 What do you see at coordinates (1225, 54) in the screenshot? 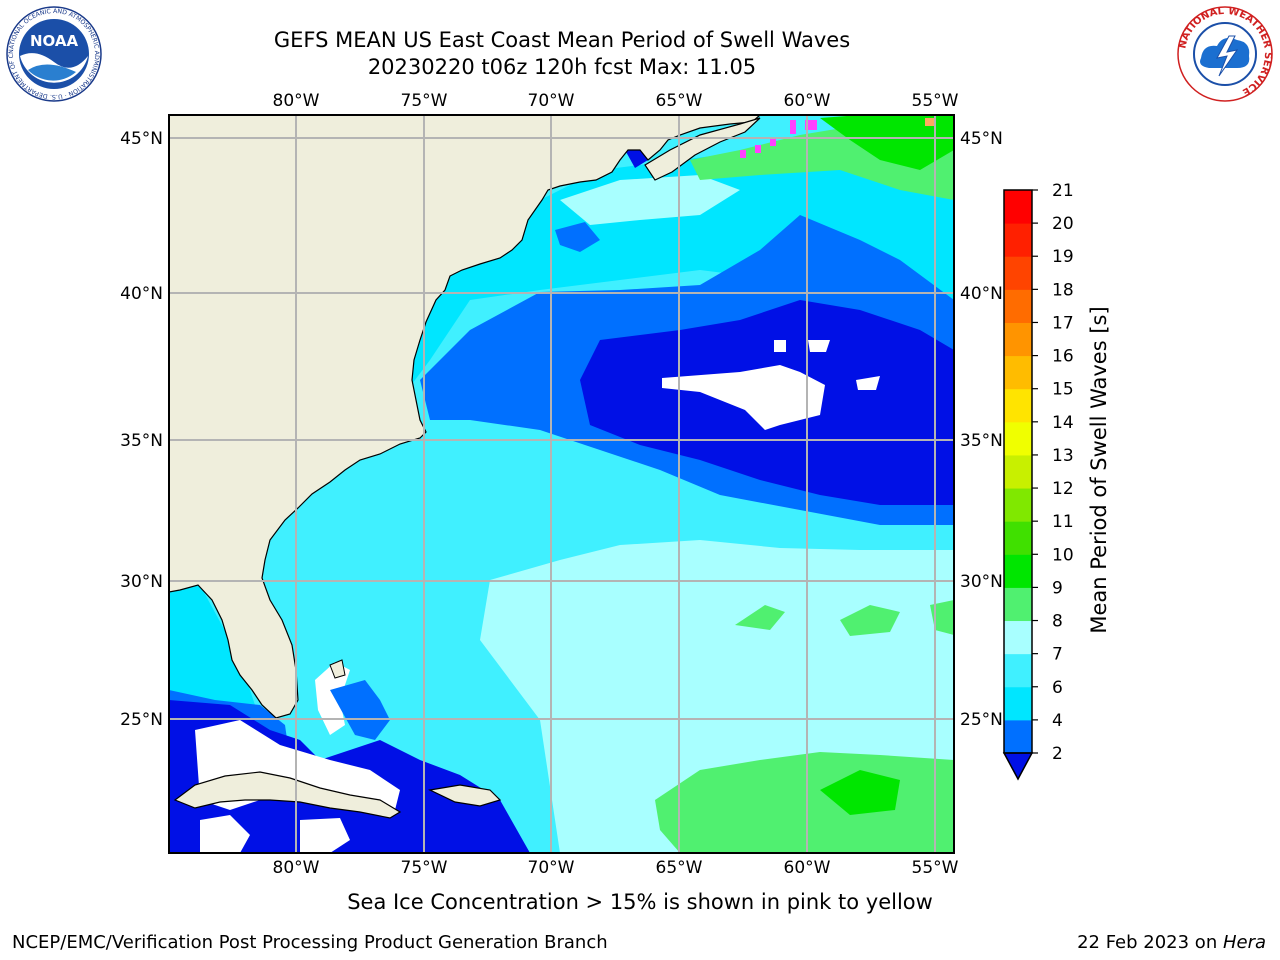
I see `nws-logo: NATIONAL WEATHER SERVICE` at bounding box center [1225, 54].